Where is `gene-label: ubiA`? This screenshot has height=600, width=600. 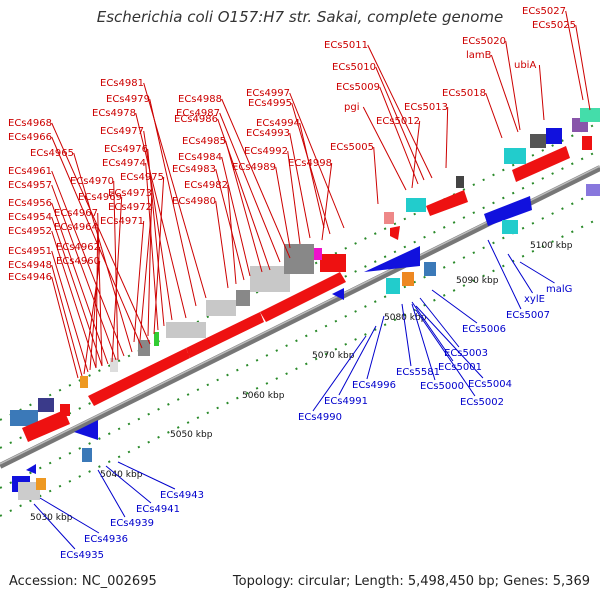 gene-label: ubiA is located at coordinates (525, 65).